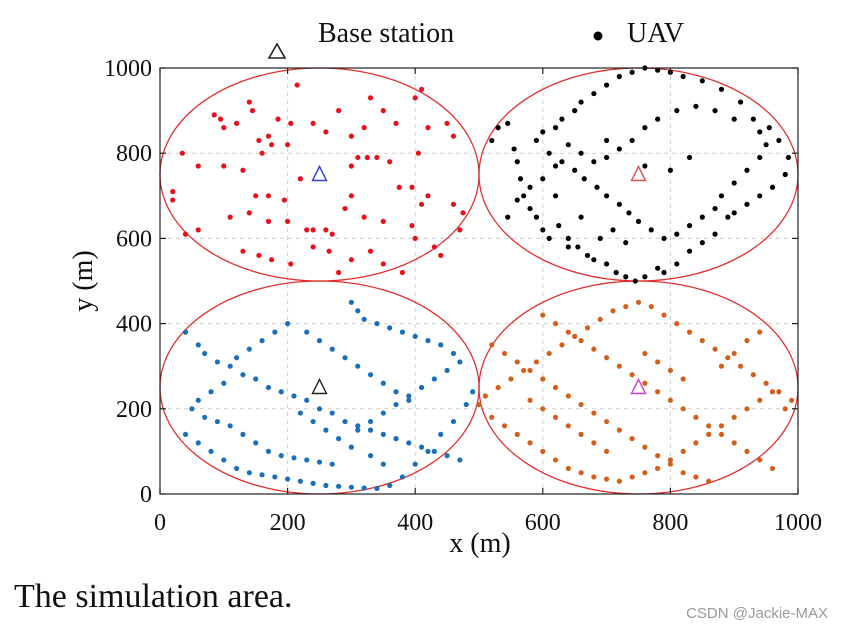 This screenshot has height=636, width=844. I want to click on x-tick-label: 0, so click(160, 523).